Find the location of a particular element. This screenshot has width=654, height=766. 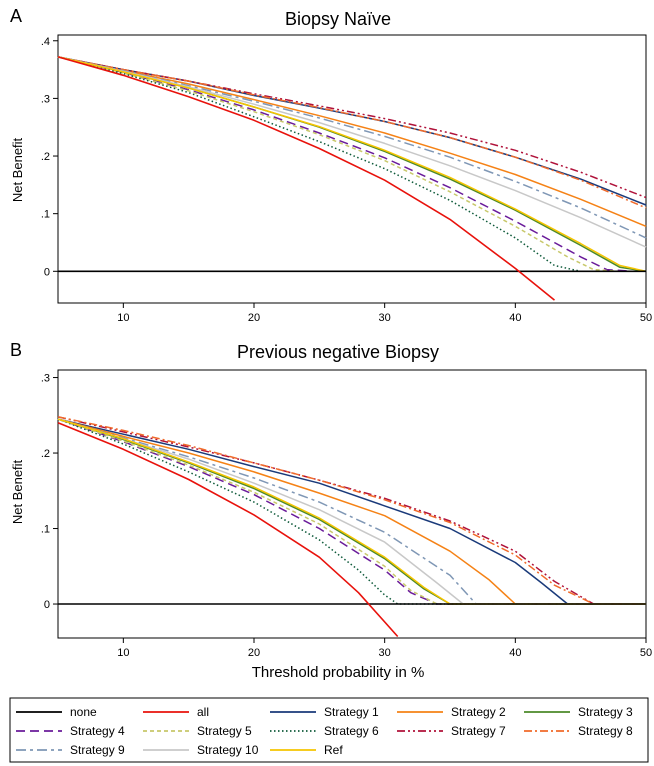

legend-label-strategy-6: Strategy 6 is located at coordinates (351, 731).